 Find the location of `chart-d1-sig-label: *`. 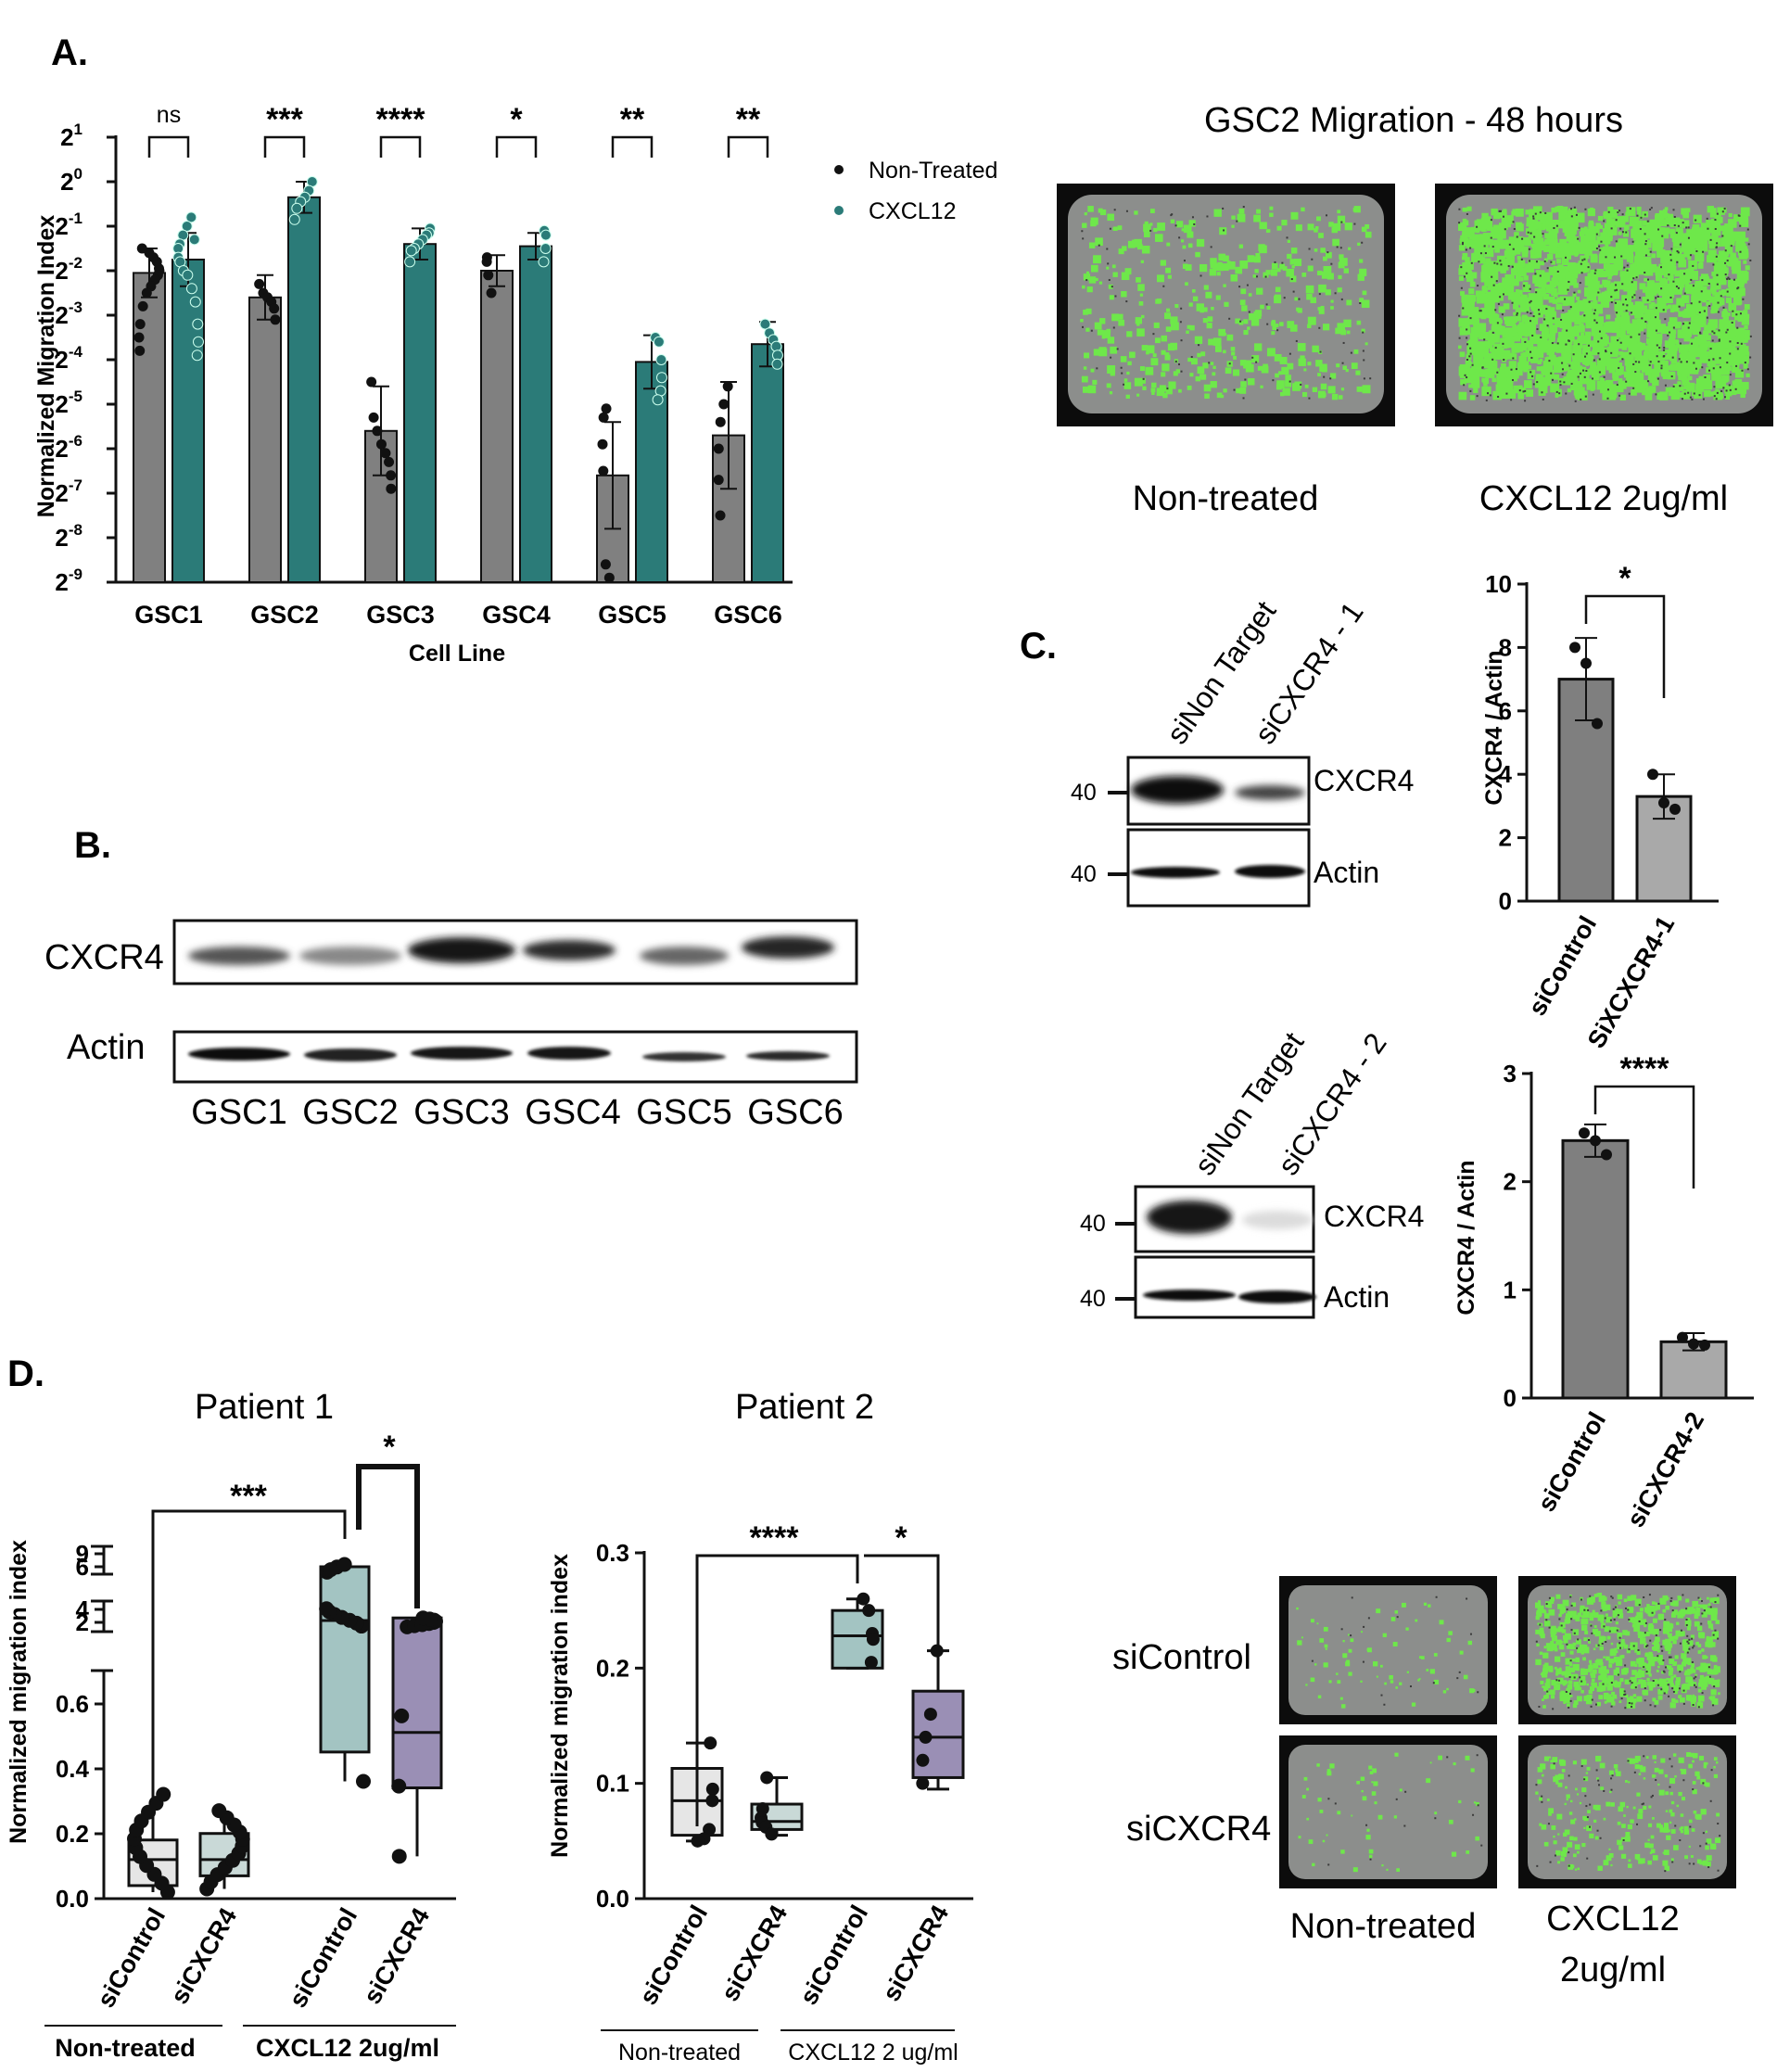

chart-d1-sig-label: * is located at coordinates (389, 1448).